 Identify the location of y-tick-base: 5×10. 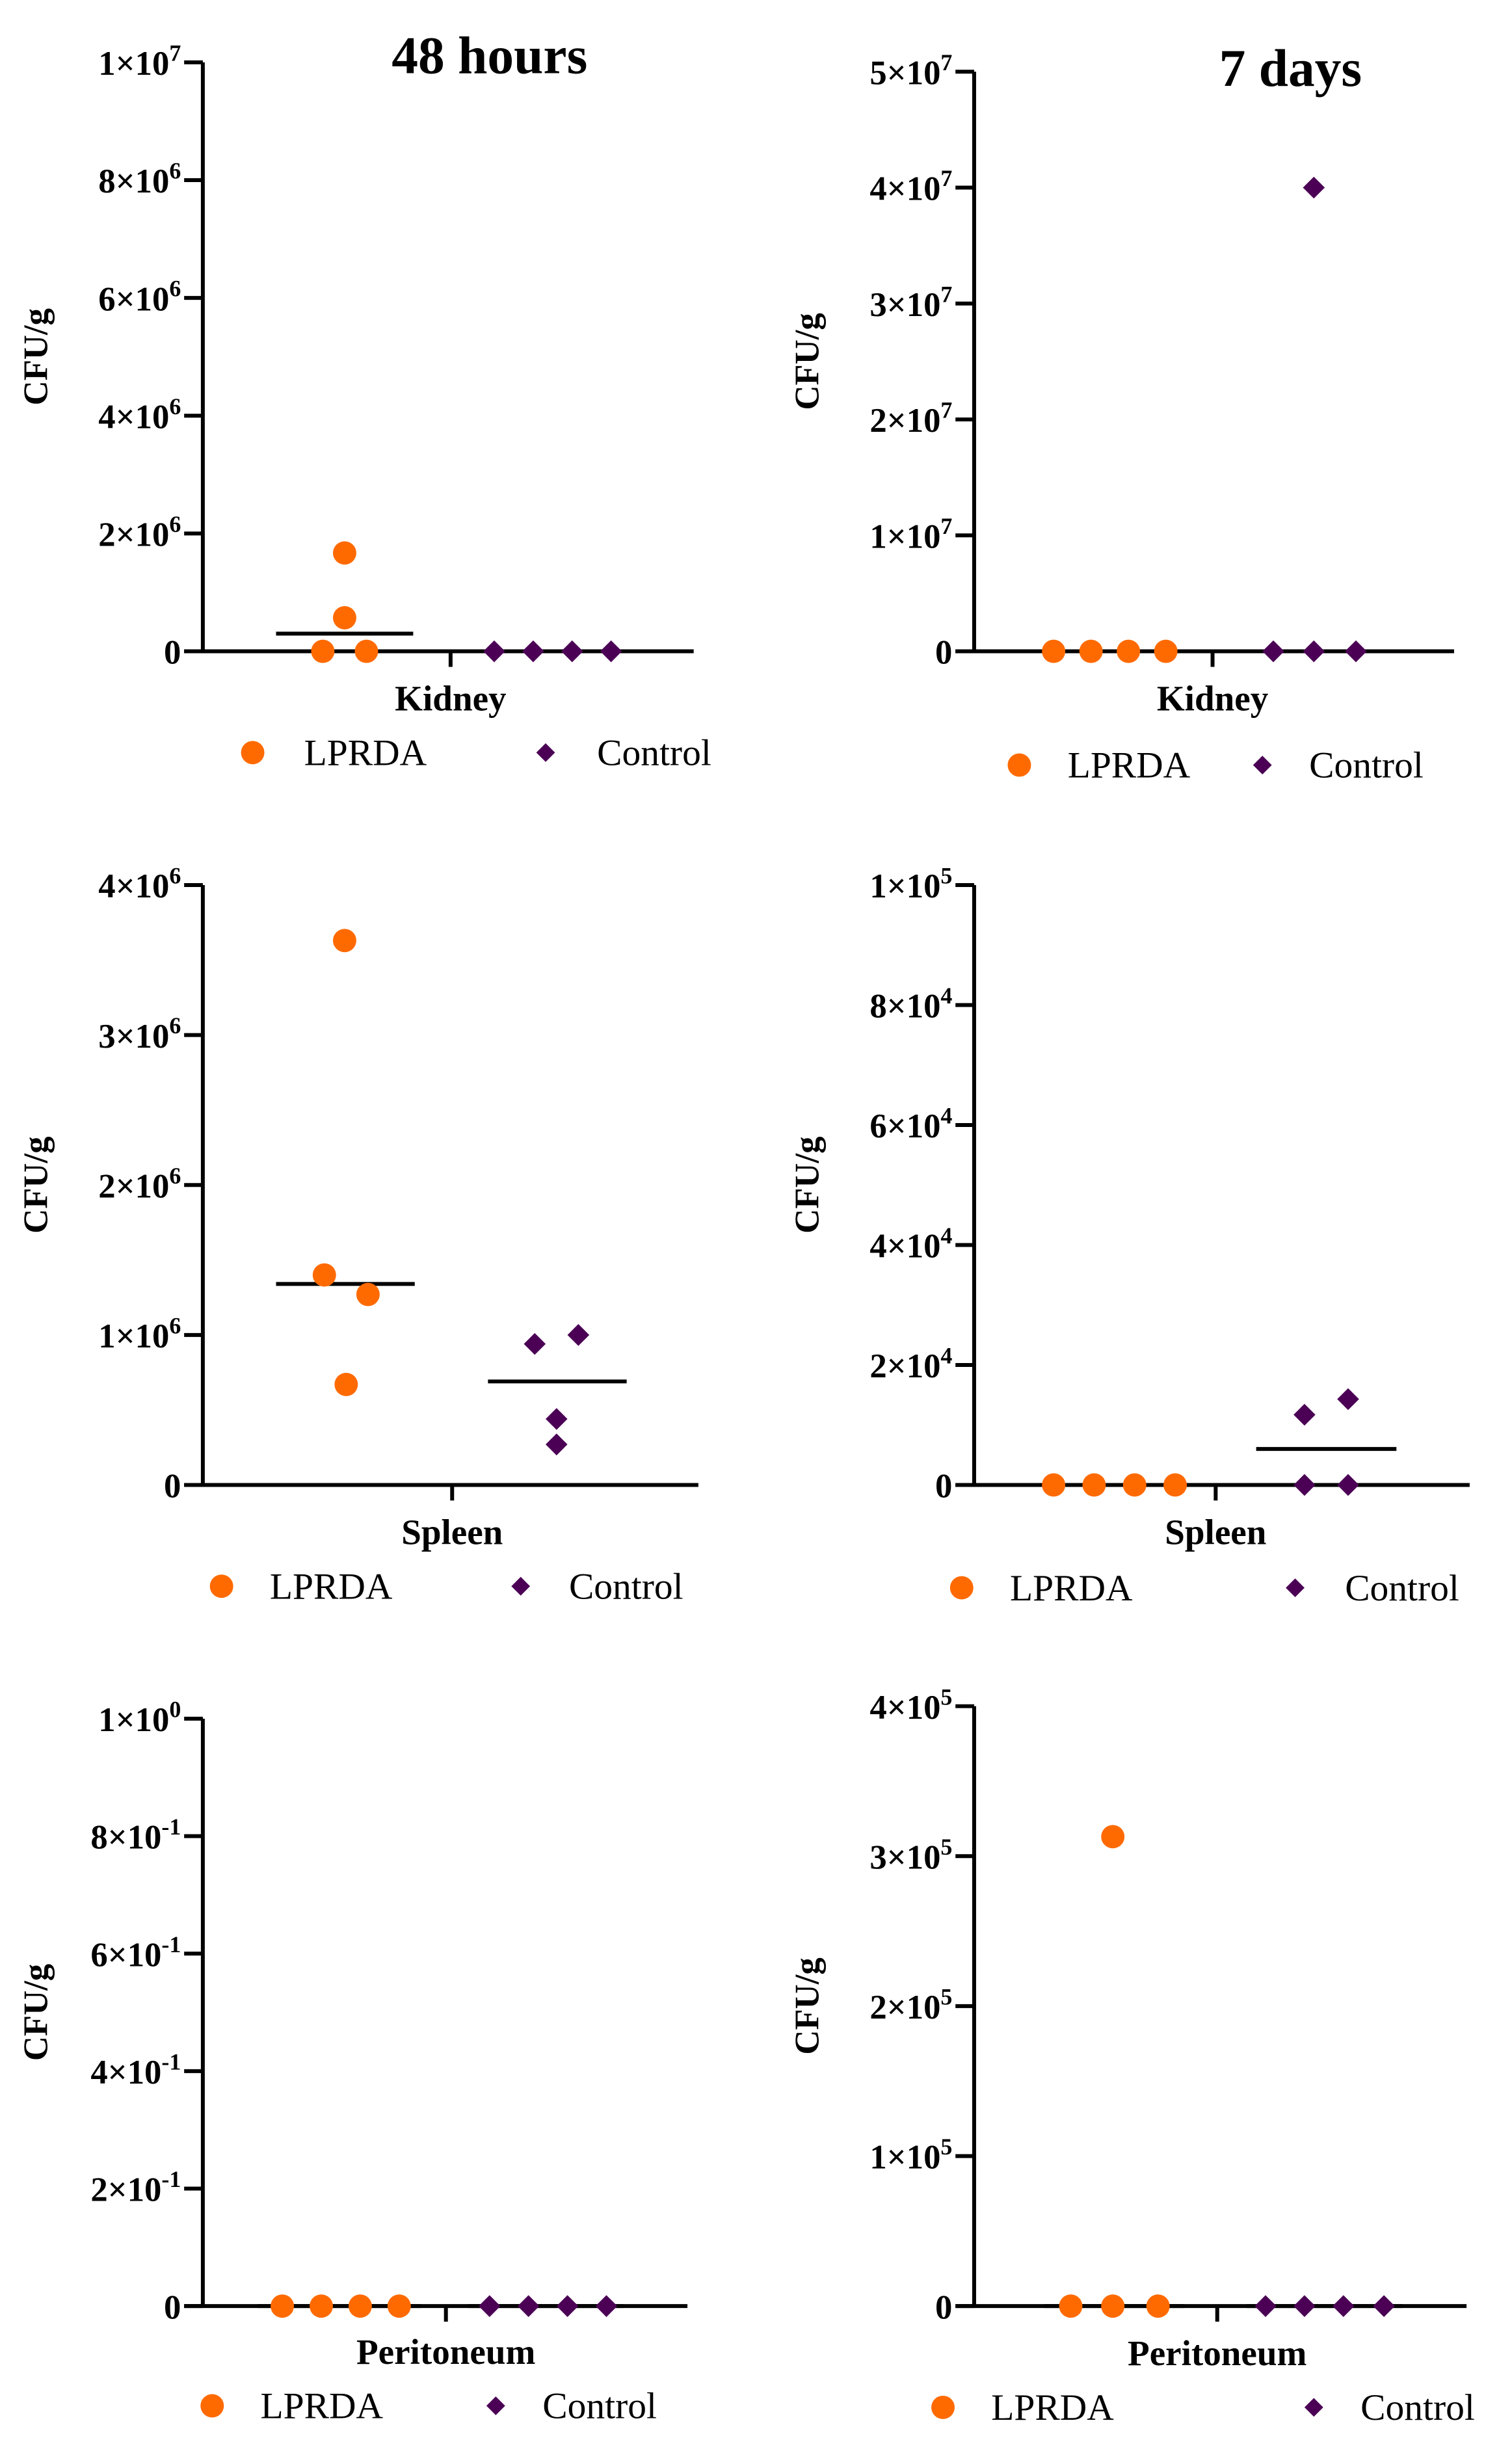
(904, 73).